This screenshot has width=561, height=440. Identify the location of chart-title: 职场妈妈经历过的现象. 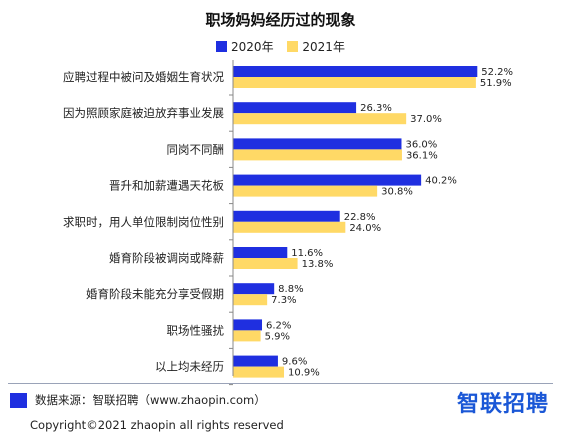
(280, 20).